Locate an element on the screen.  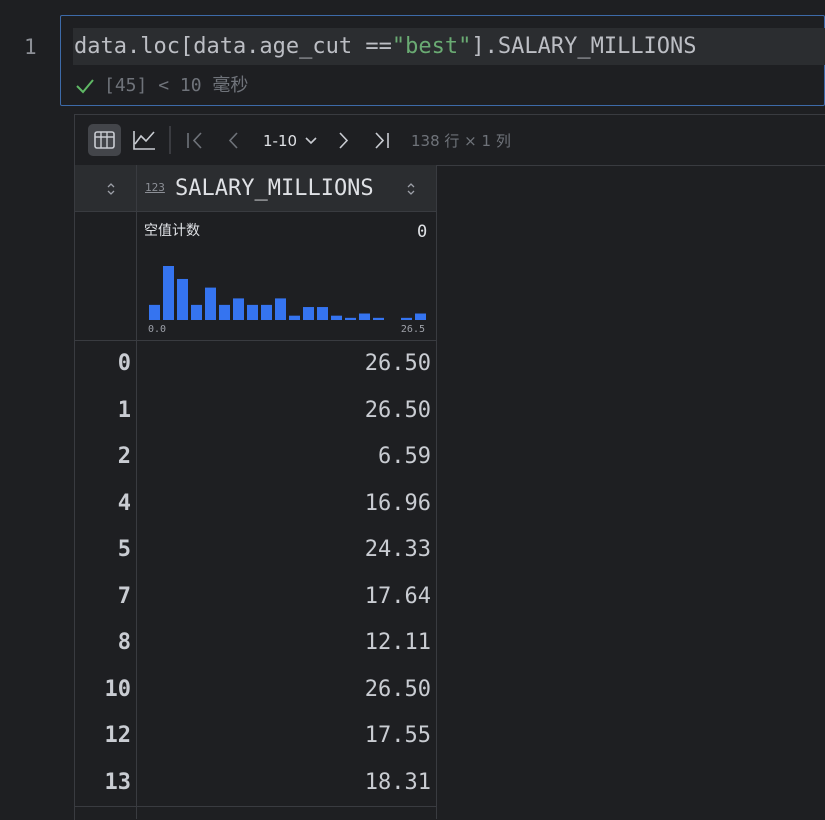
row-value: 12.11 is located at coordinates (397, 642).